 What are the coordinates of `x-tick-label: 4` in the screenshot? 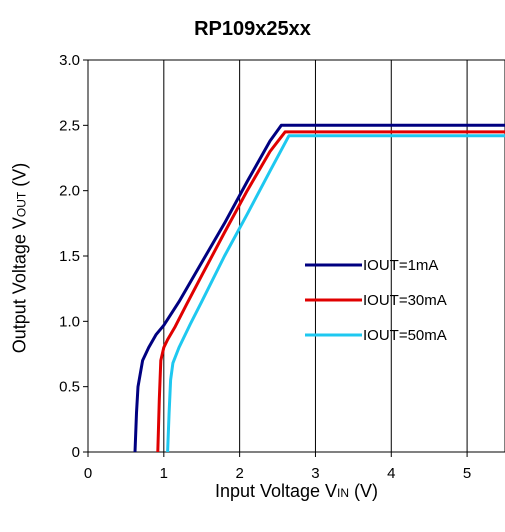 It's located at (391, 473).